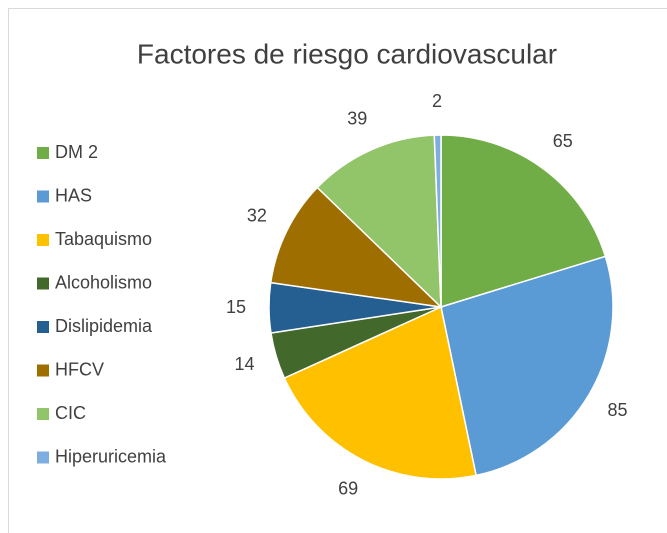 This screenshot has width=667, height=533. Describe the element at coordinates (79, 369) in the screenshot. I see `legend-label: HFCV` at that location.